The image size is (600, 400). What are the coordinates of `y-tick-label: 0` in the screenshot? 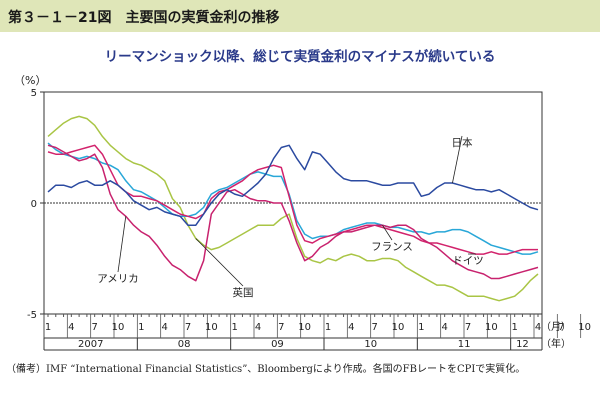 It's located at (34, 204).